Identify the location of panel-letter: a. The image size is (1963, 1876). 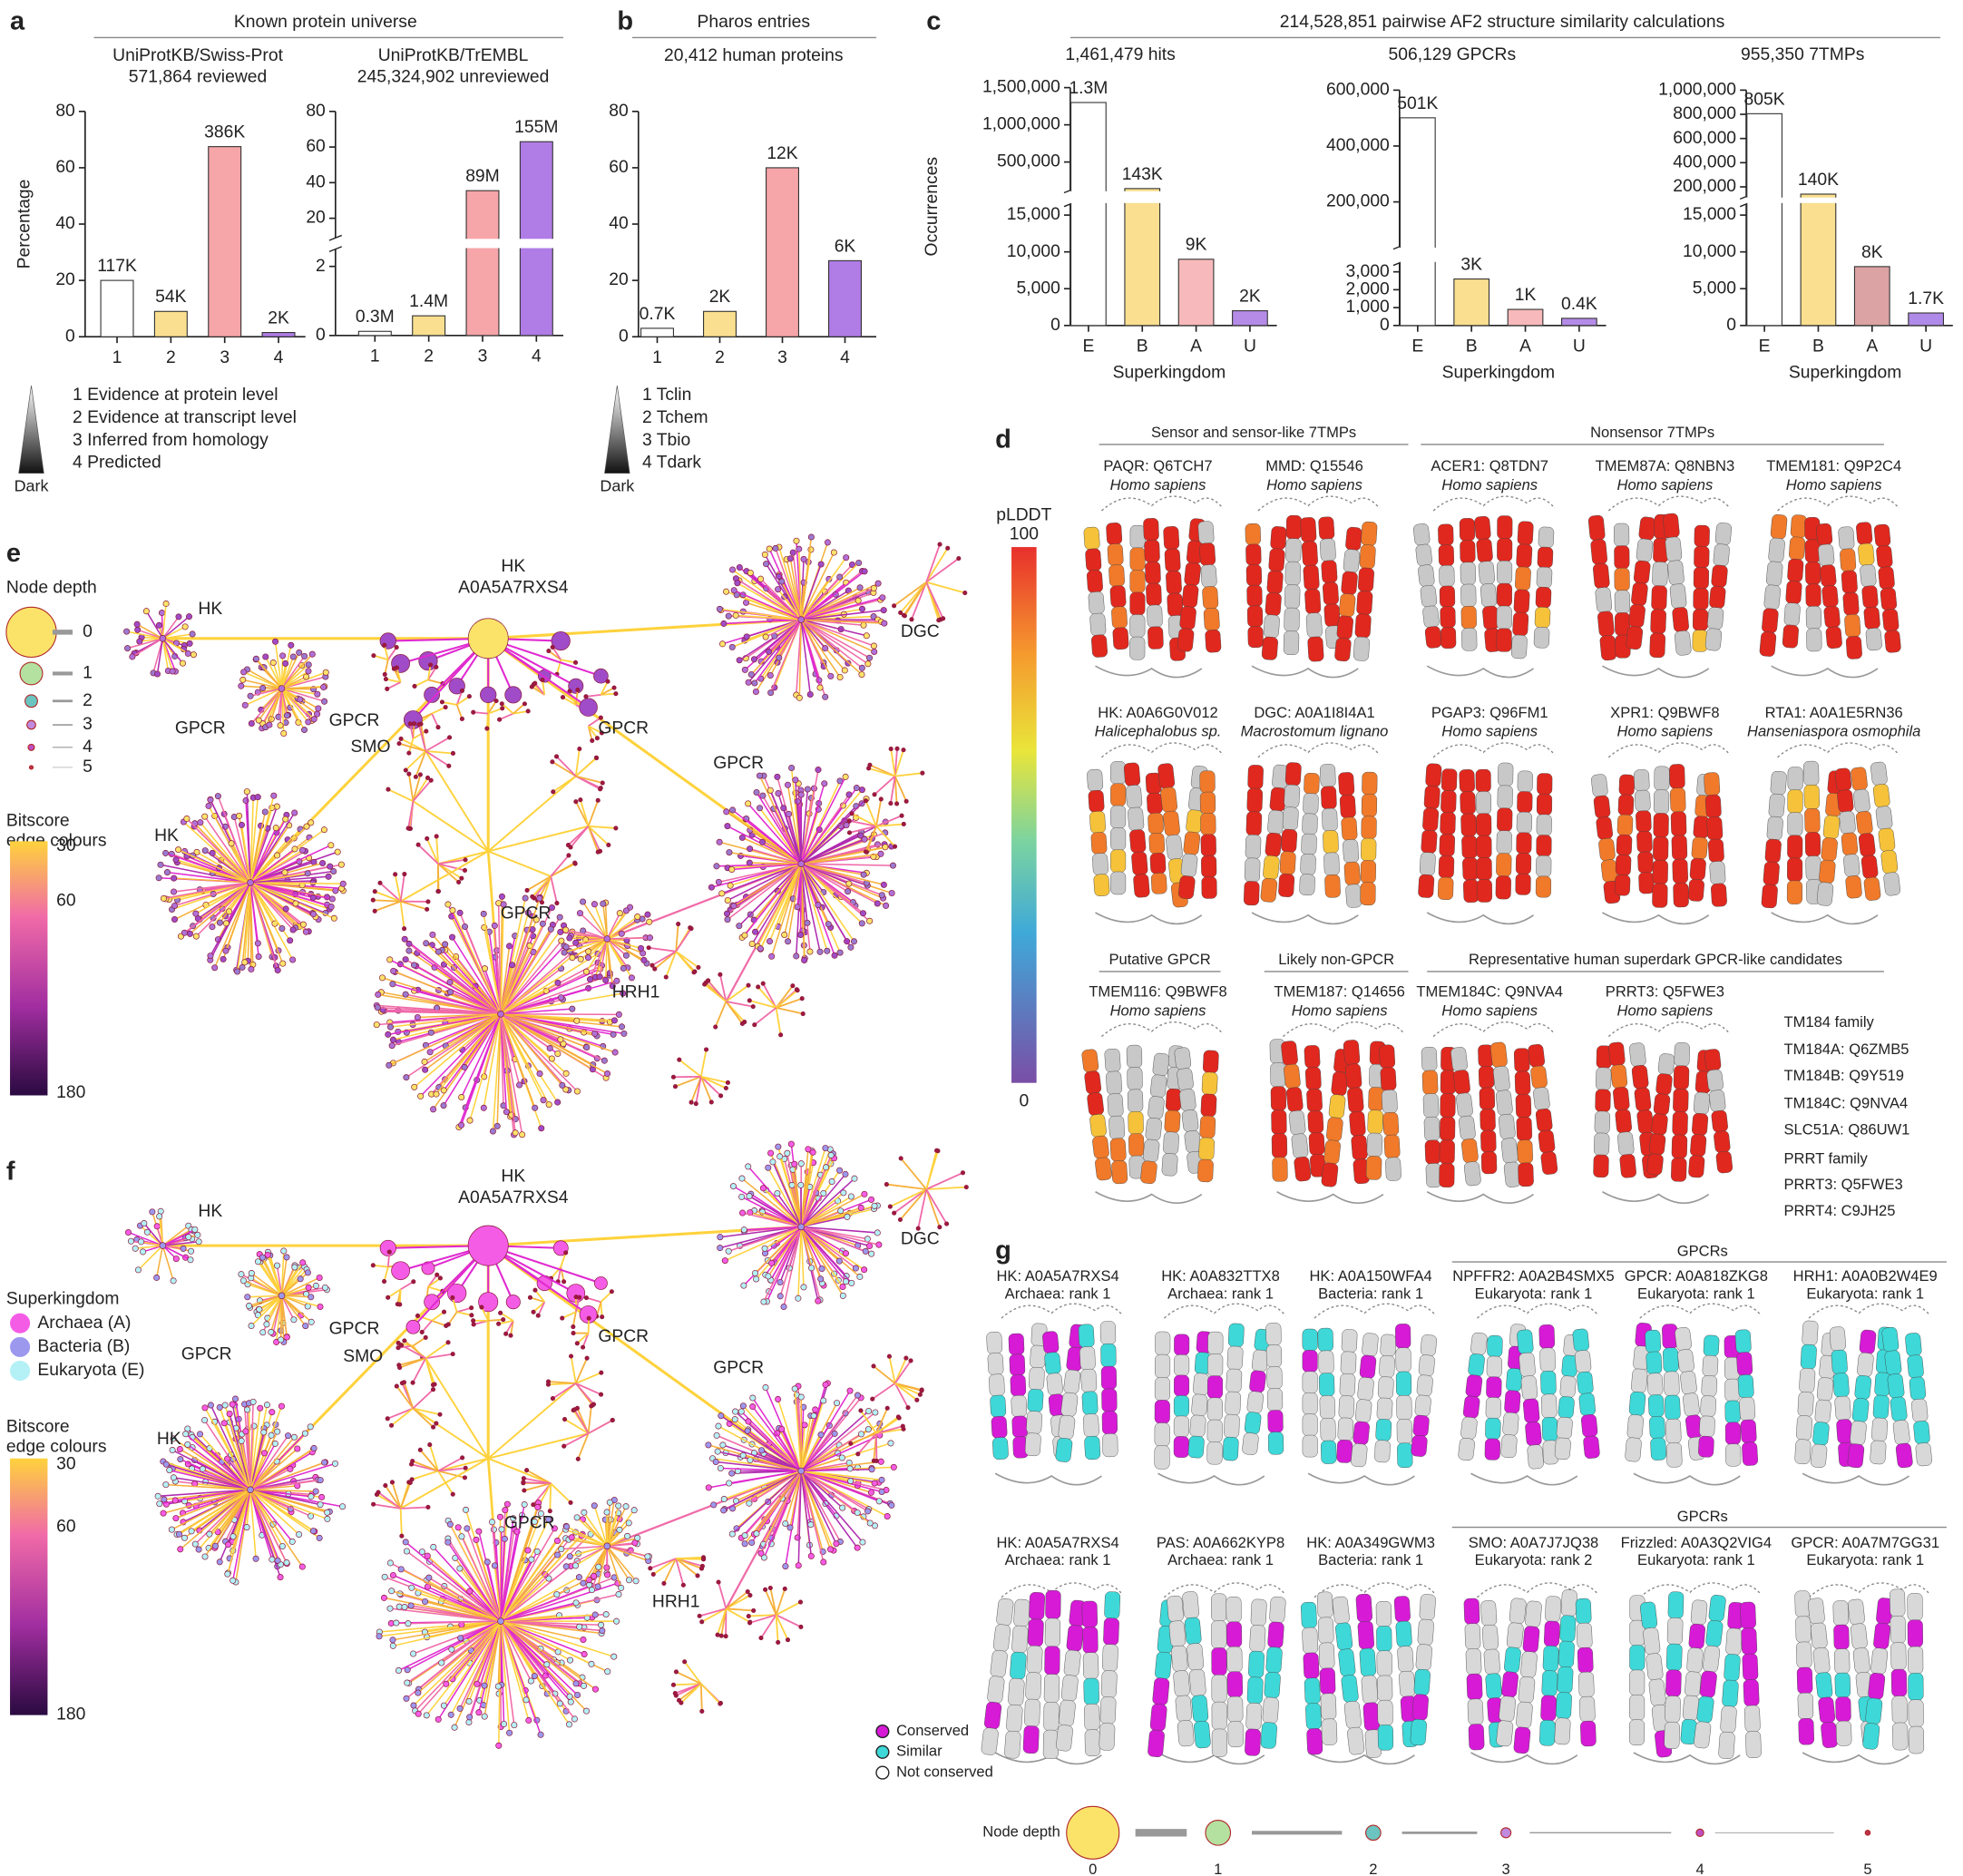
(17, 20).